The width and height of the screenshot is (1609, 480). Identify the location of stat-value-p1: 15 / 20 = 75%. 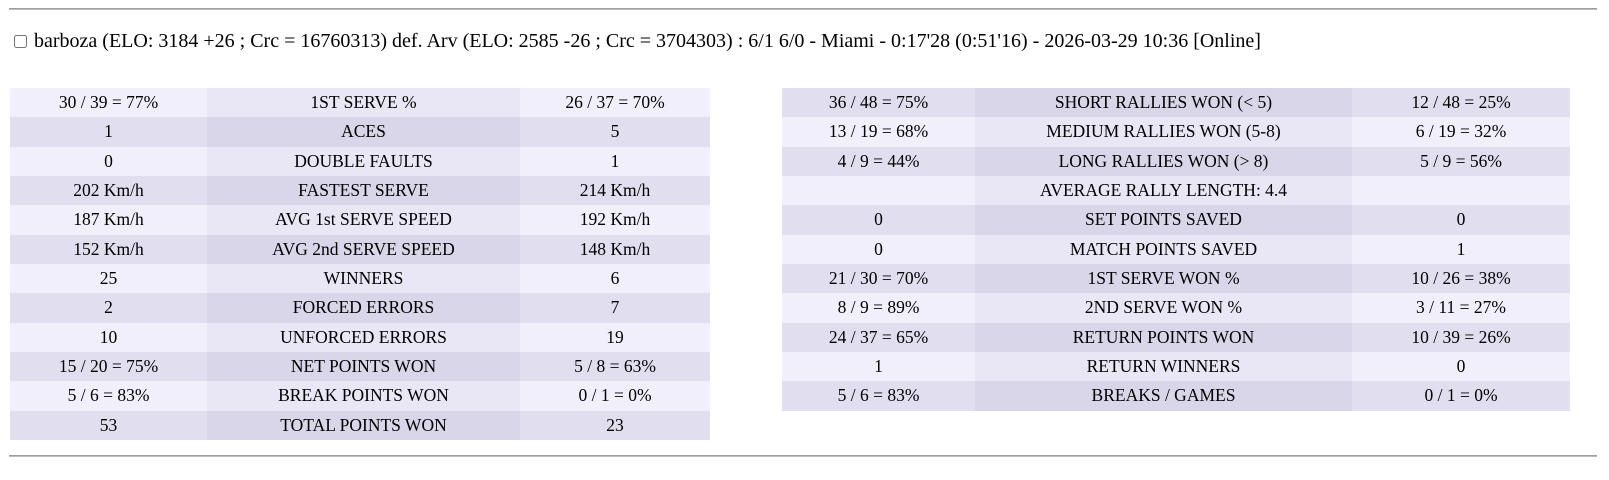
(108, 366).